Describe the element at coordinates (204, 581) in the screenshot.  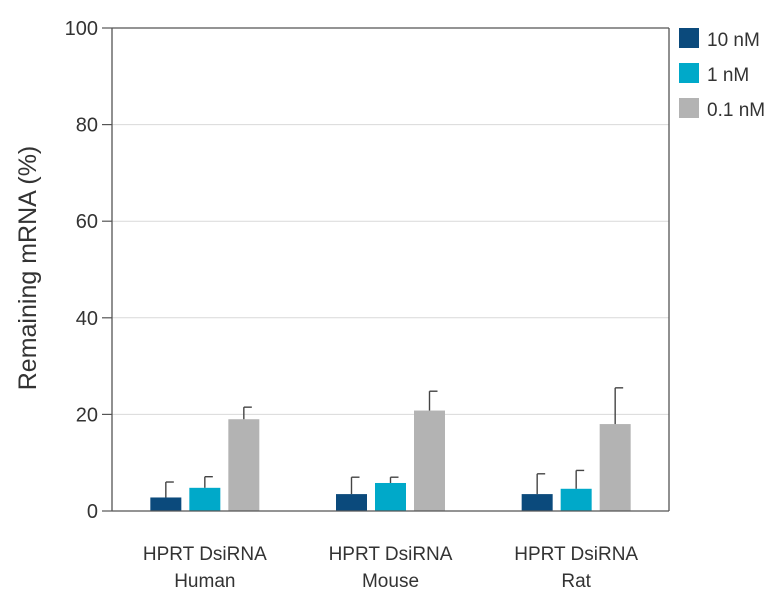
I see `x-tick-label: Human` at that location.